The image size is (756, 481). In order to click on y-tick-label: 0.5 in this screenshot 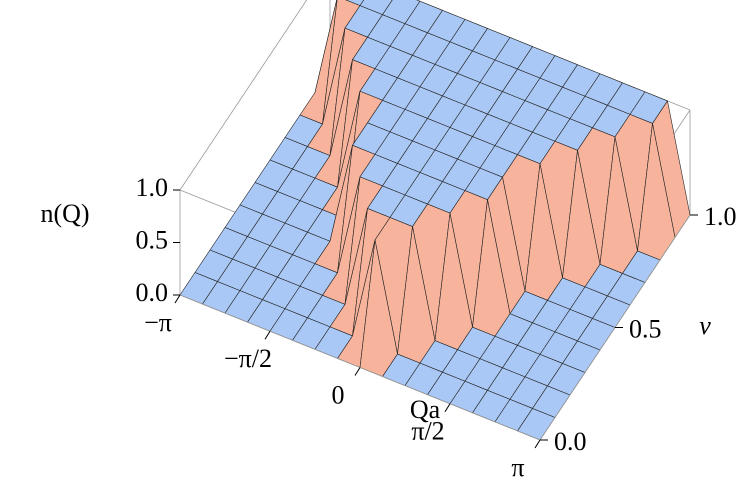, I will do `click(645, 328)`.